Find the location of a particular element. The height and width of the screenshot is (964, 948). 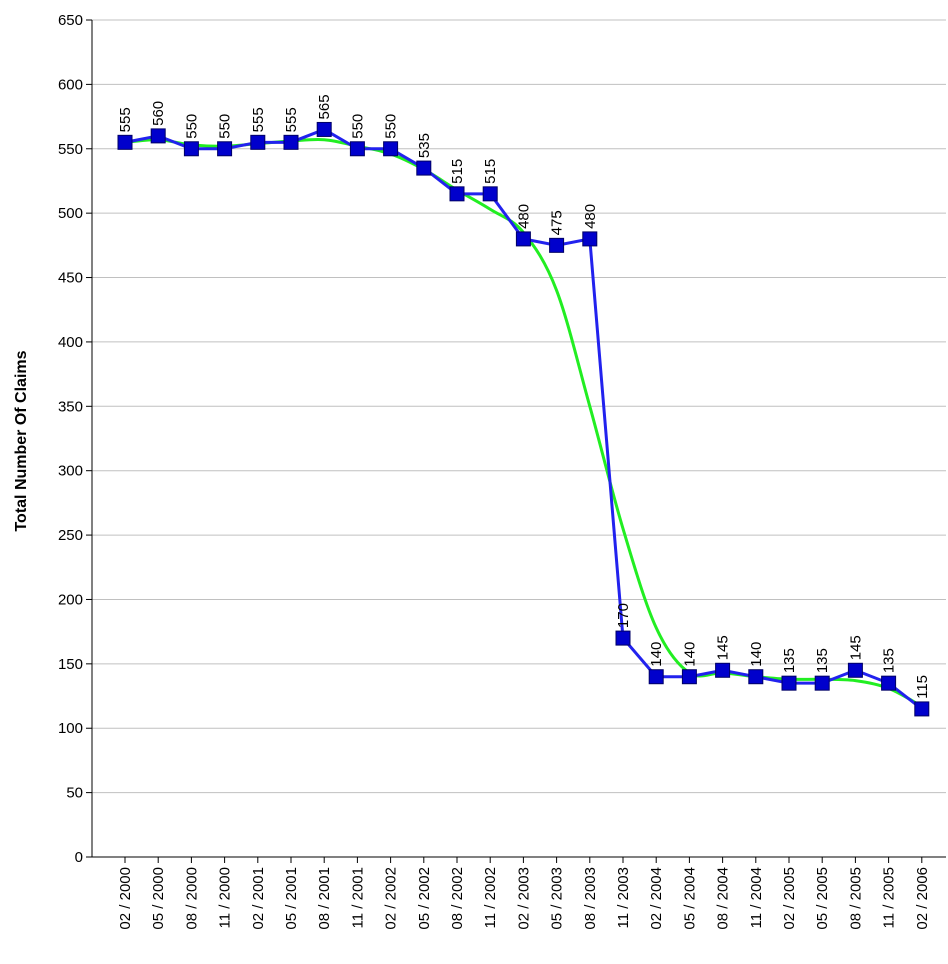

x-tick-label: 05 / 2004 is located at coordinates (689, 898).